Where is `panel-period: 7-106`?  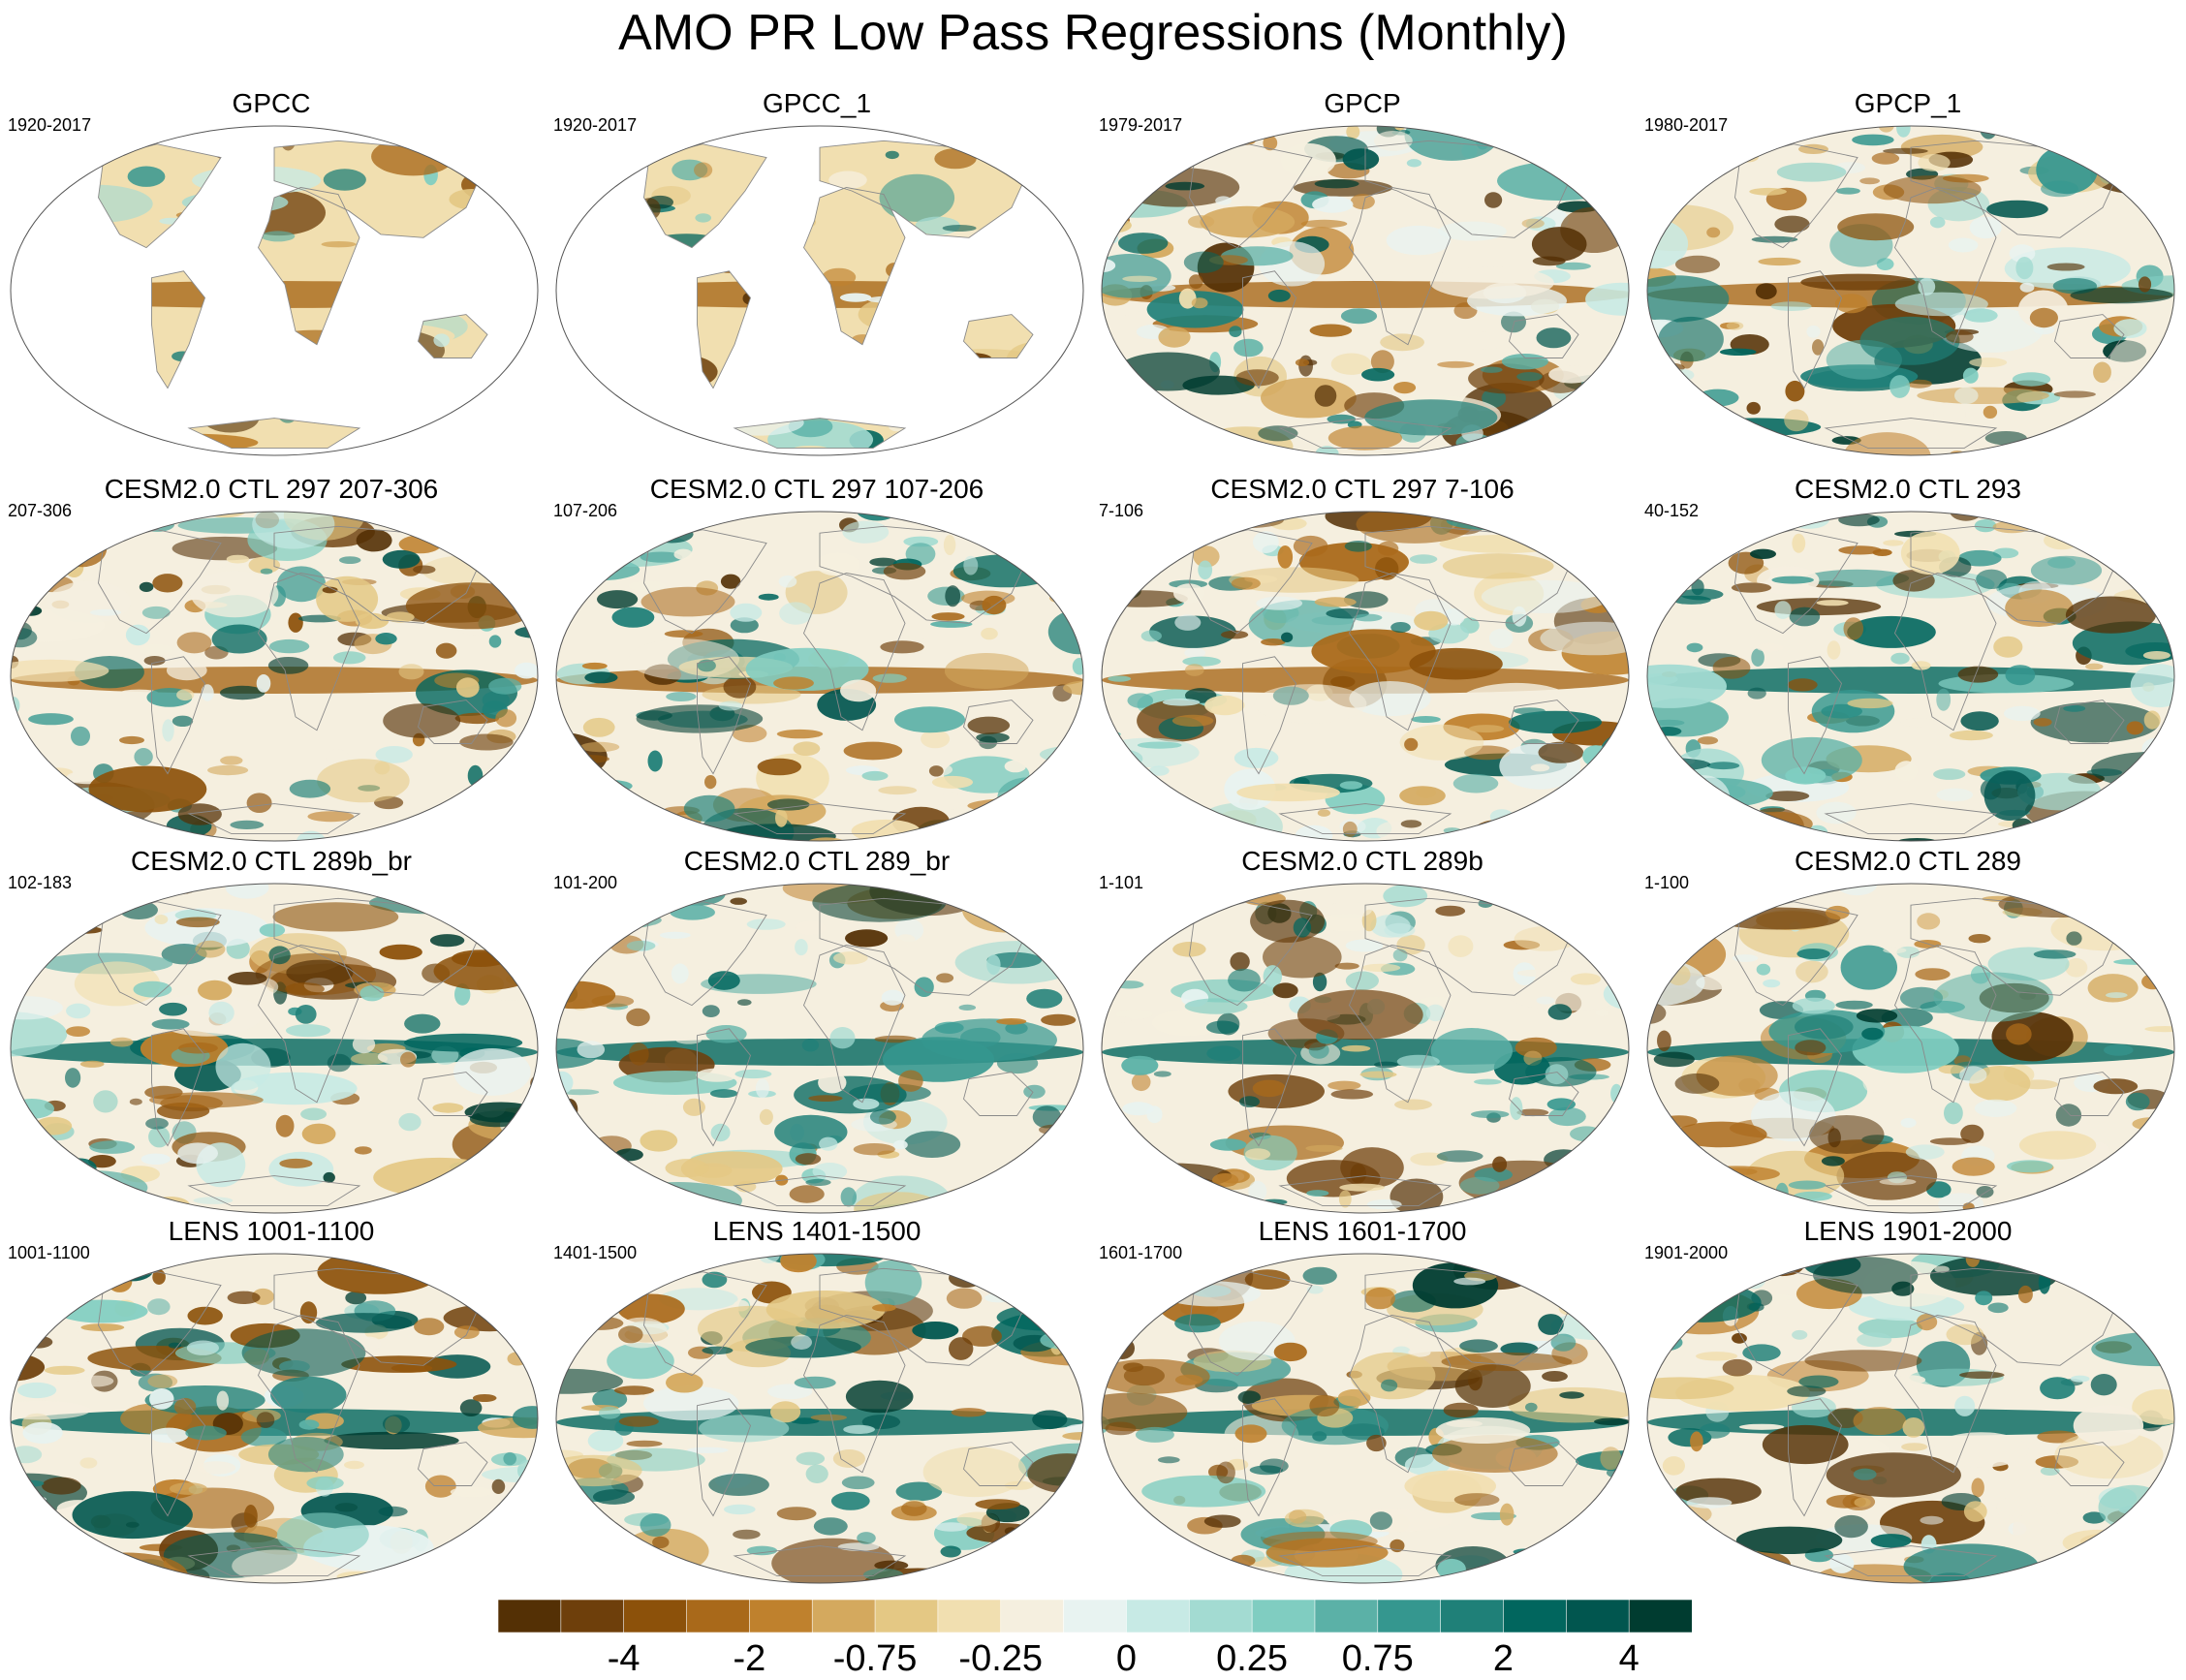
panel-period: 7-106 is located at coordinates (1121, 511).